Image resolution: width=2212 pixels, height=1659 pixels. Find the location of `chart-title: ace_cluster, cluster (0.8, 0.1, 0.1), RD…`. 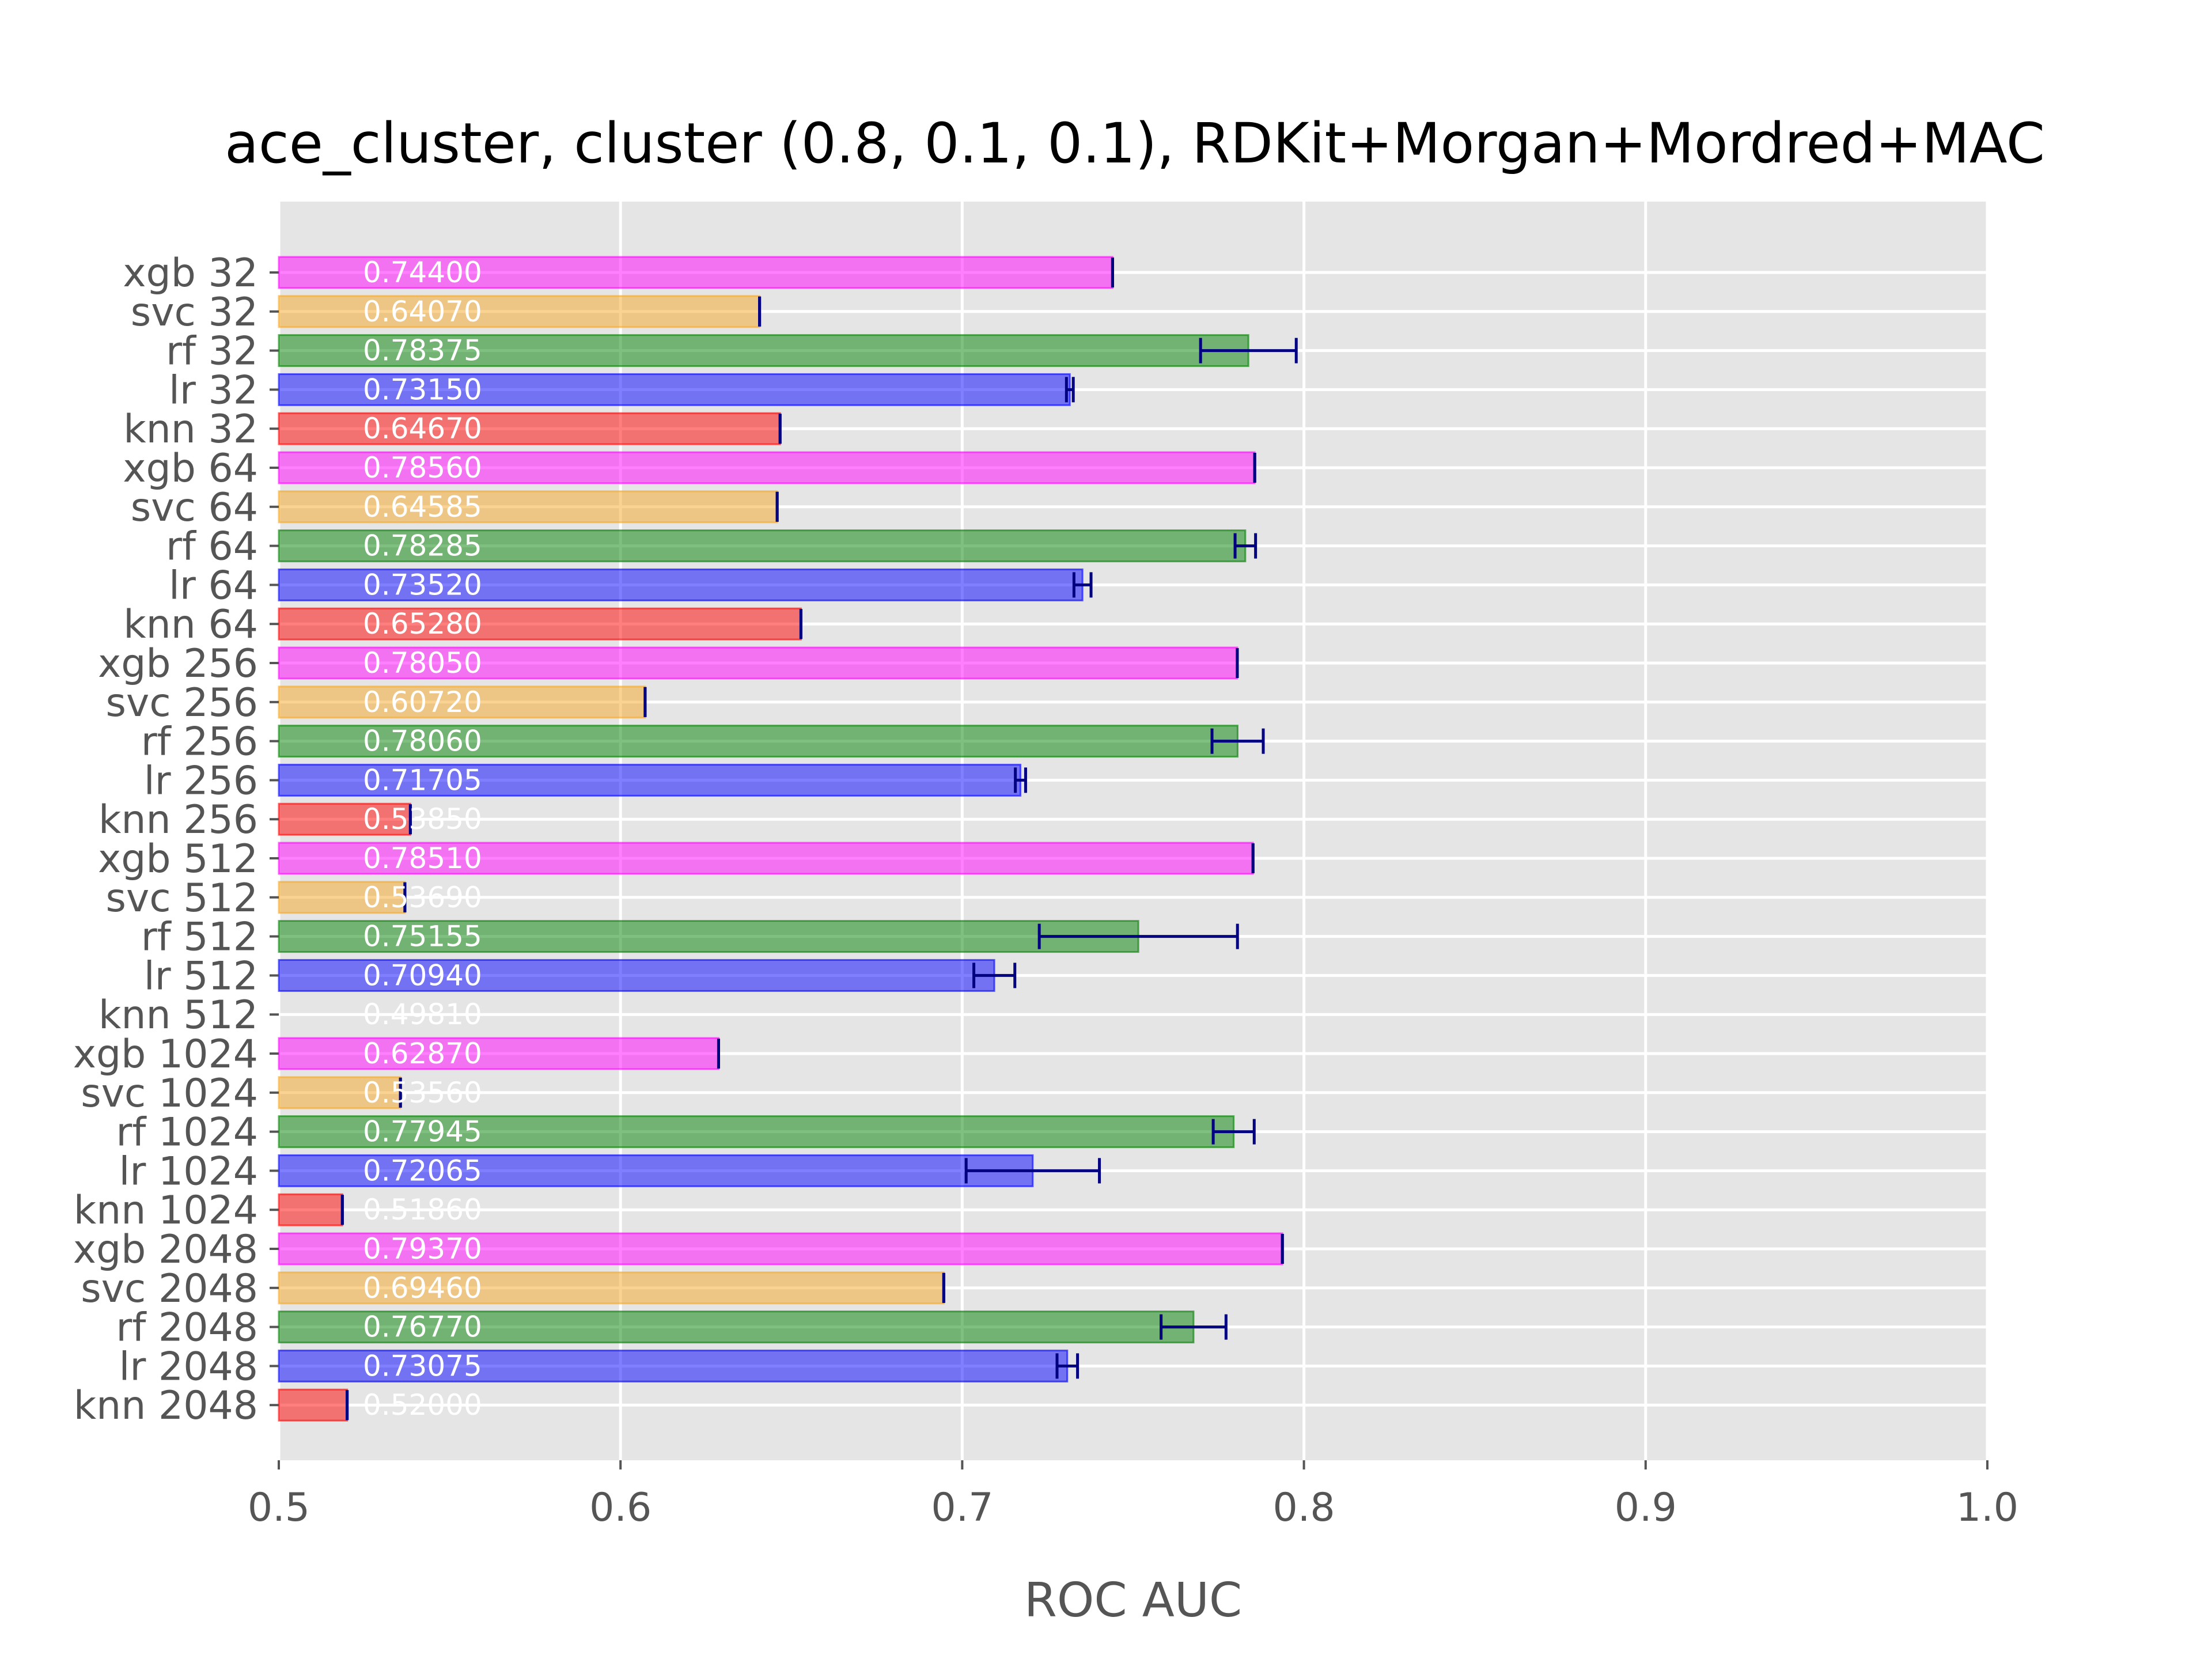

chart-title: ace_cluster, cluster (0.8, 0.1, 0.1), RD… is located at coordinates (1135, 143).